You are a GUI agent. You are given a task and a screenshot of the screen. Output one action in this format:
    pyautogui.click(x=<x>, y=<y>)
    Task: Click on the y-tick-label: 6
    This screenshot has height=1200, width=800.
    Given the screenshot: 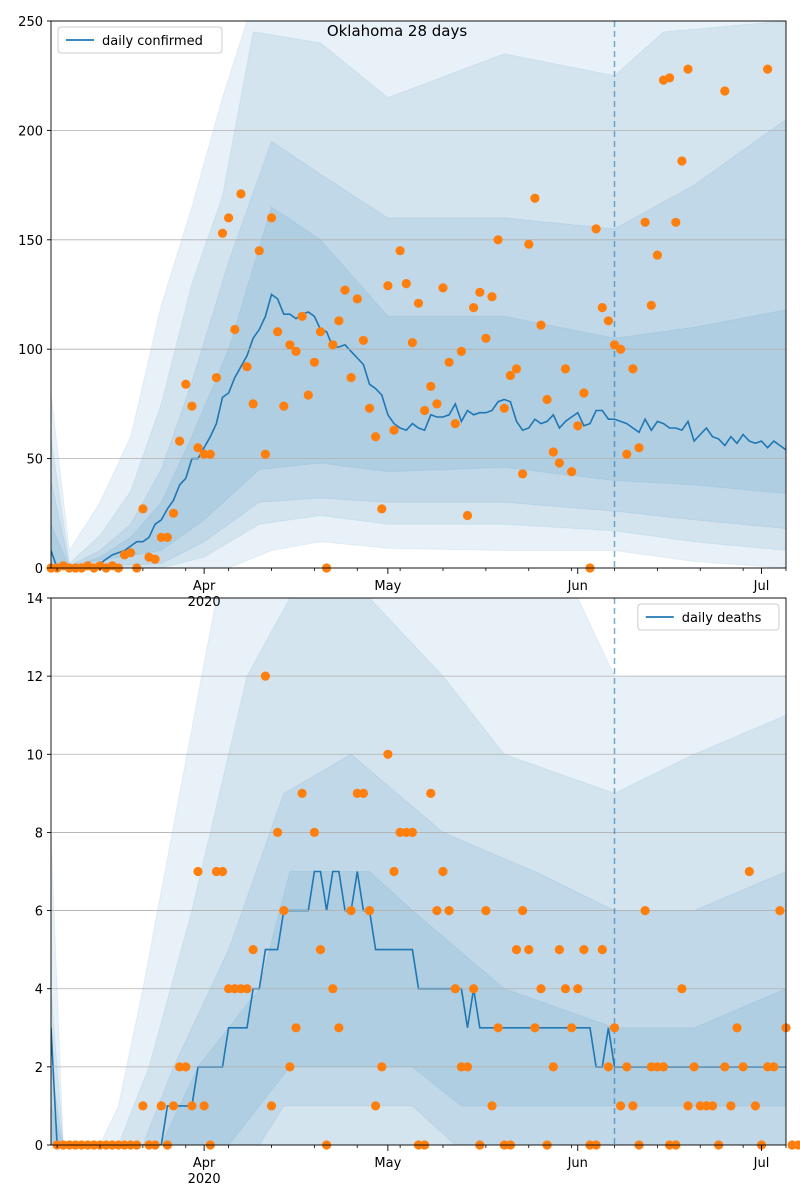 What is the action you would take?
    pyautogui.click(x=39, y=912)
    